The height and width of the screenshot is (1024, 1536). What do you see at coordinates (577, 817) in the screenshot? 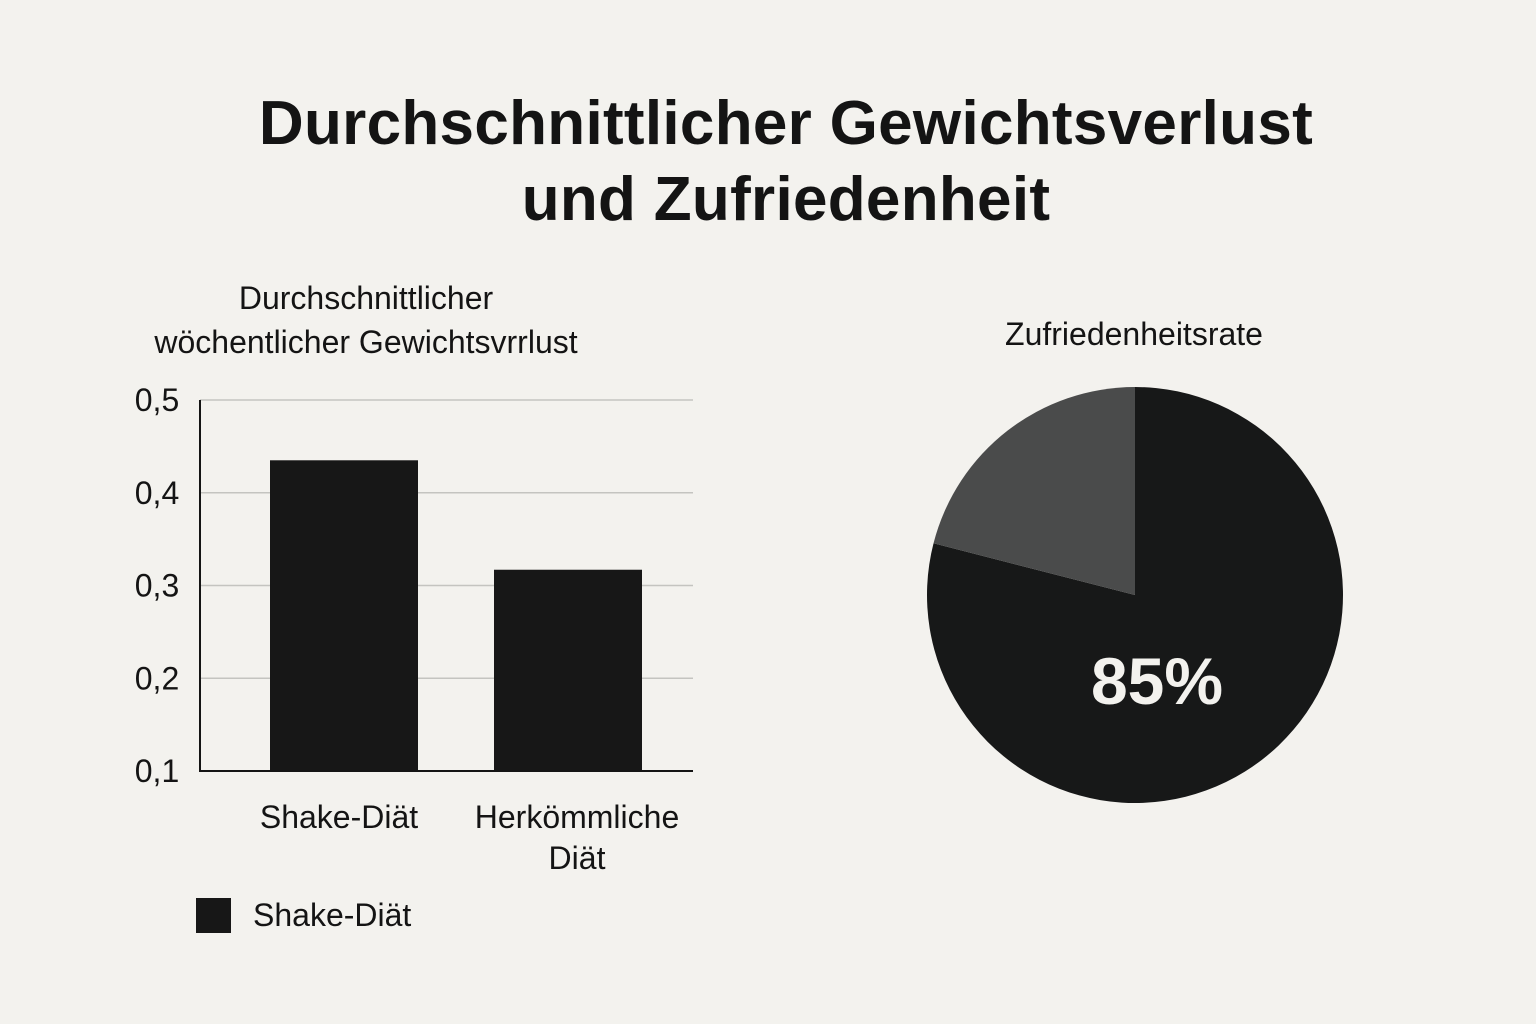
I see `x-tick-label: Herkömmliche` at bounding box center [577, 817].